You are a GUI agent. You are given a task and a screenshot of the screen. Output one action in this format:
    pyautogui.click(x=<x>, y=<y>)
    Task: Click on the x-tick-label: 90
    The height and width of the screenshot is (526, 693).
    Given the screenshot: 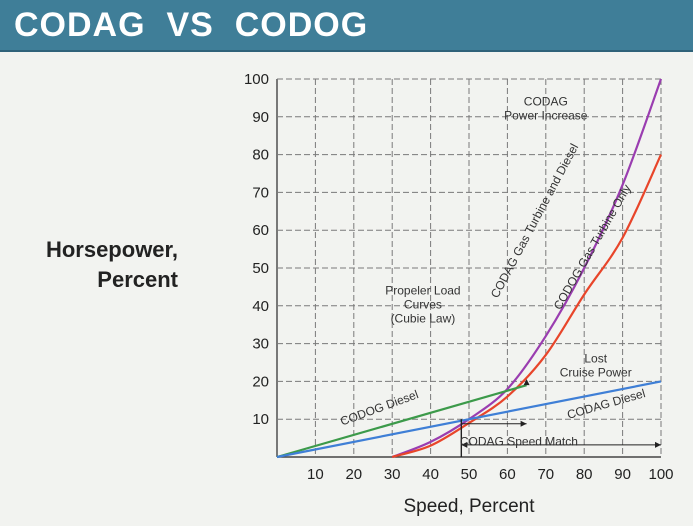 What is the action you would take?
    pyautogui.click(x=622, y=474)
    